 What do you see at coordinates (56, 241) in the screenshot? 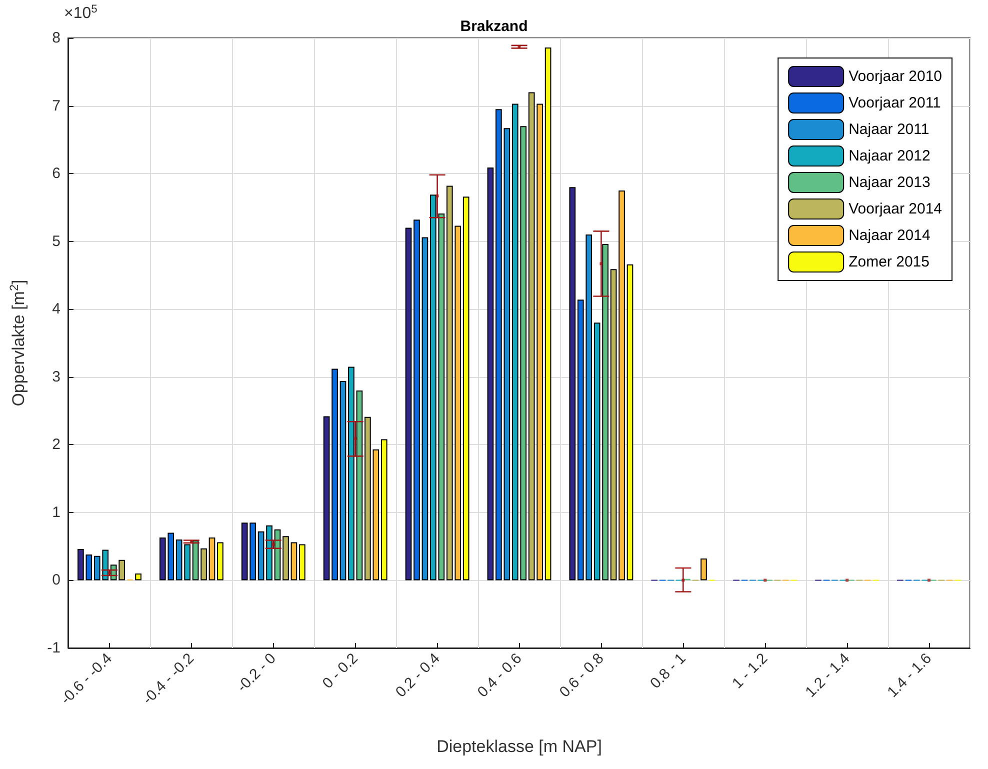
I see `y-tick-label: 5` at bounding box center [56, 241].